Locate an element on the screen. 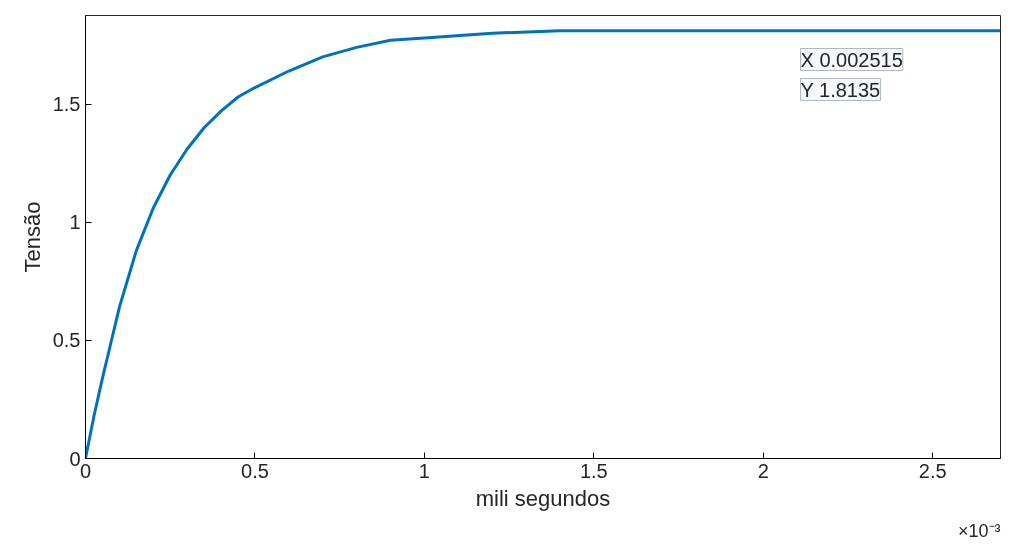 The width and height of the screenshot is (1026, 551). x-axis-title: mili segundos is located at coordinates (543, 498).